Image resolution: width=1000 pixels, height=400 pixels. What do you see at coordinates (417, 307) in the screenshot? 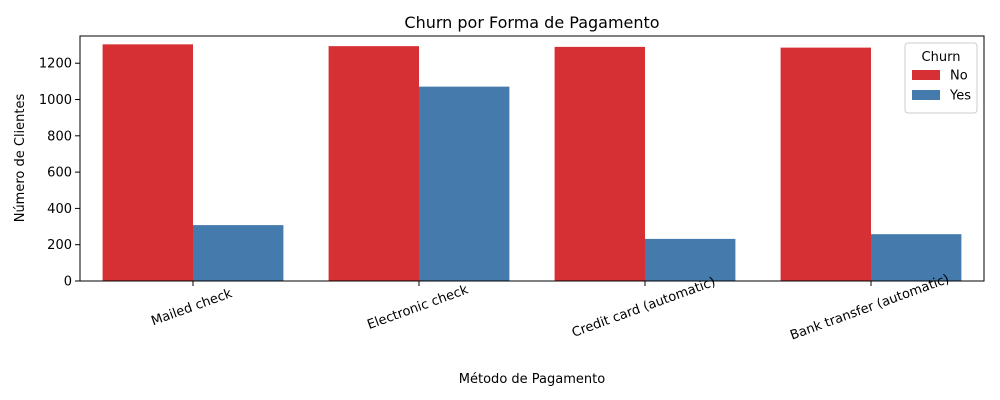
I see `x-tick-label: Electronic check` at bounding box center [417, 307].